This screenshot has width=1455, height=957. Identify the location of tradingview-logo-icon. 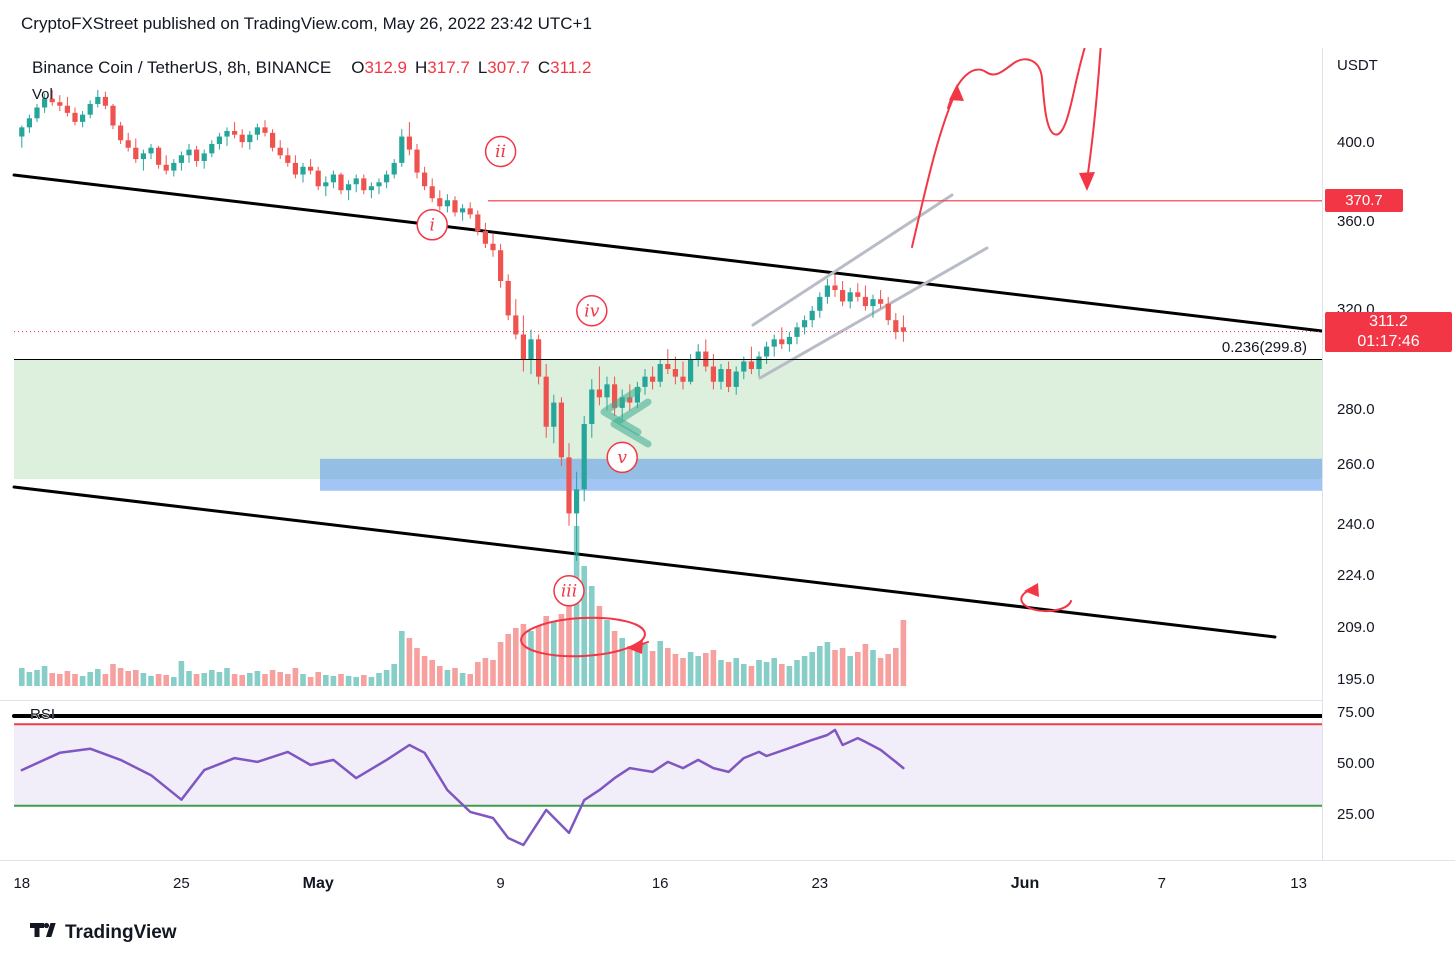
(43, 932).